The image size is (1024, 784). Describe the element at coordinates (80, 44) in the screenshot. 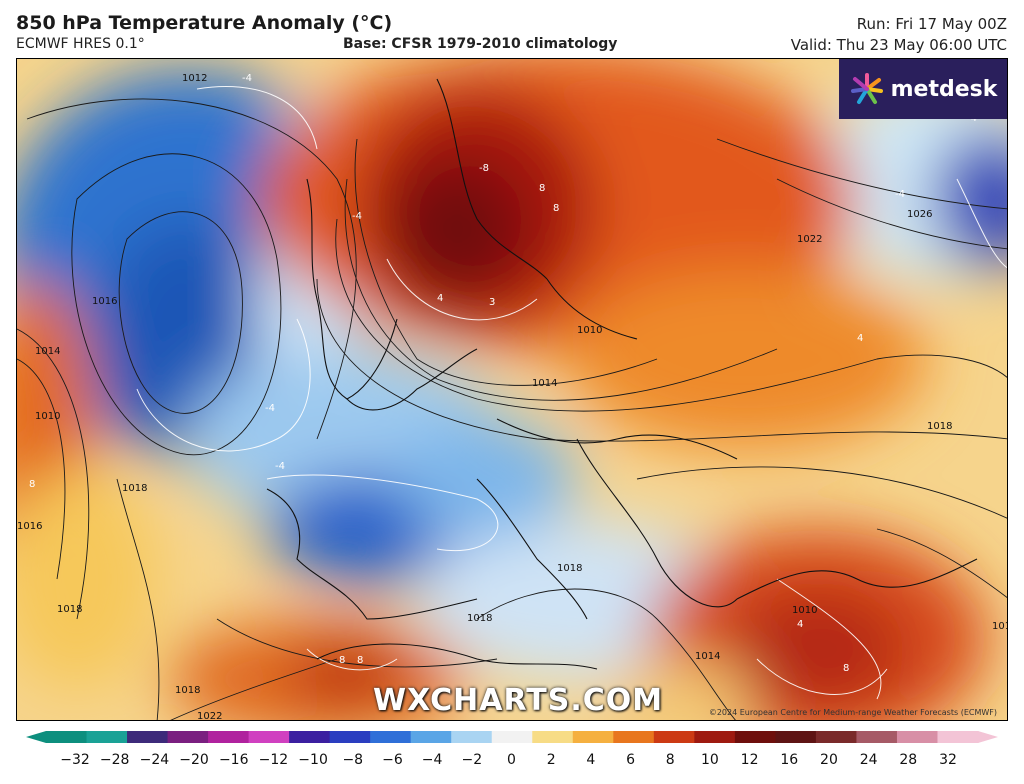

I see `model-label: ECMWF HRES 0.1°` at that location.